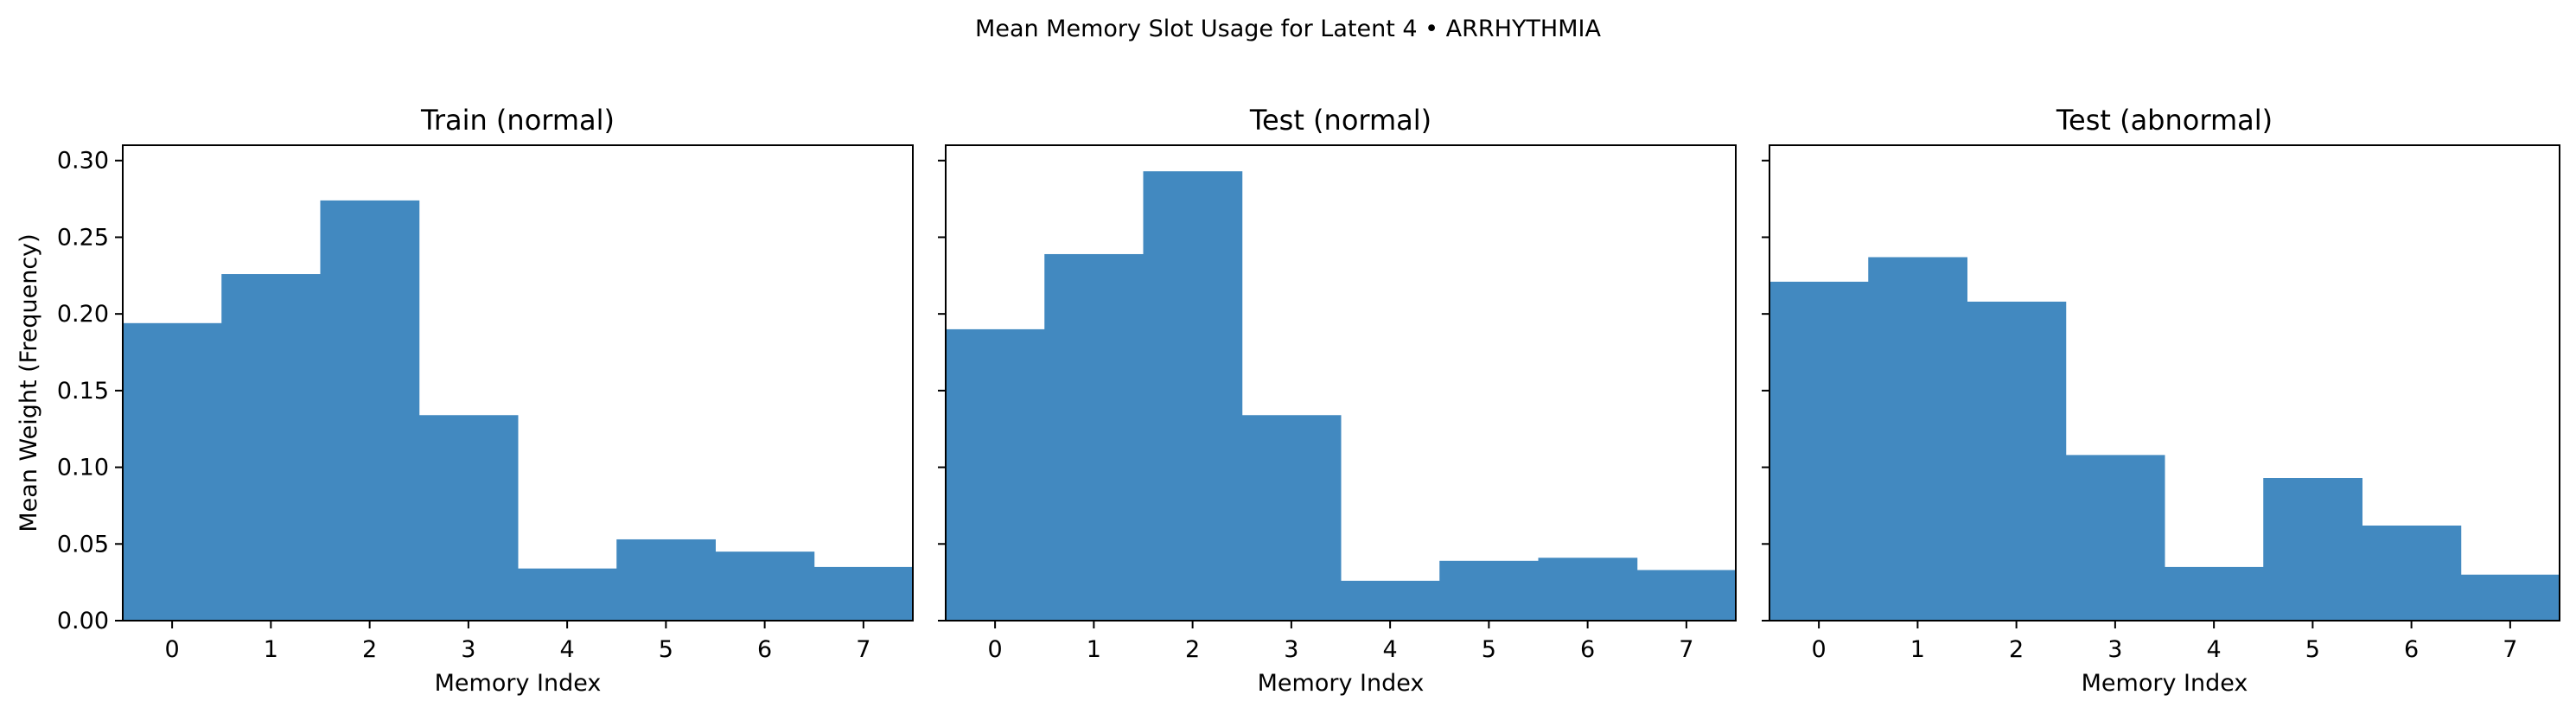 The height and width of the screenshot is (714, 2576). What do you see at coordinates (517, 121) in the screenshot?
I see `panel-title: Train (normal)` at bounding box center [517, 121].